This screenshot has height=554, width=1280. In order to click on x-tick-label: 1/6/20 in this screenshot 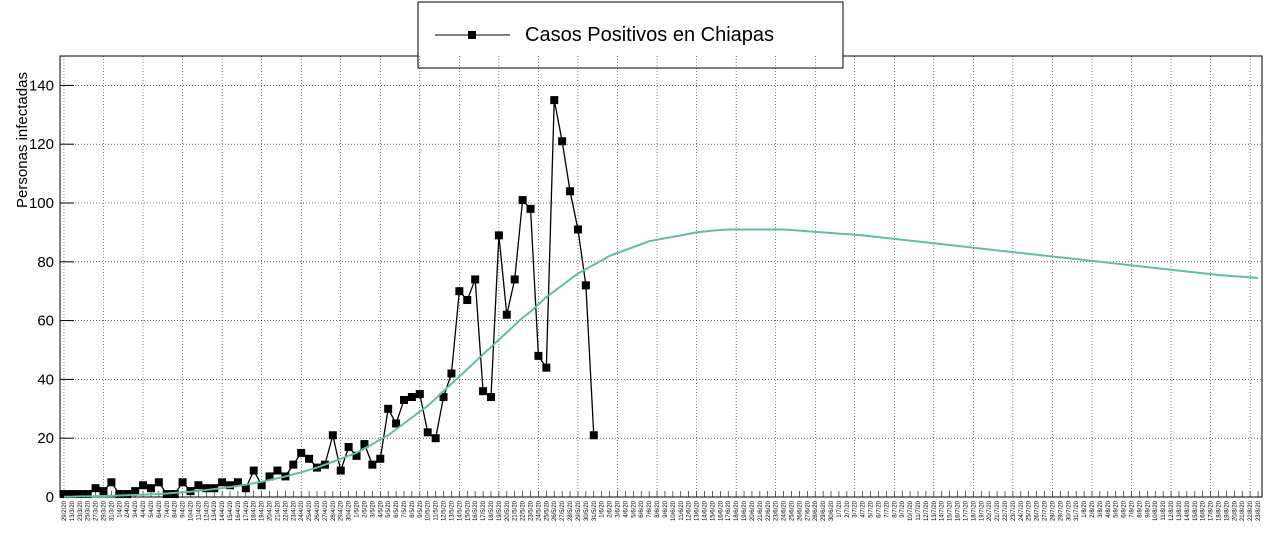, I will do `click(603, 508)`.